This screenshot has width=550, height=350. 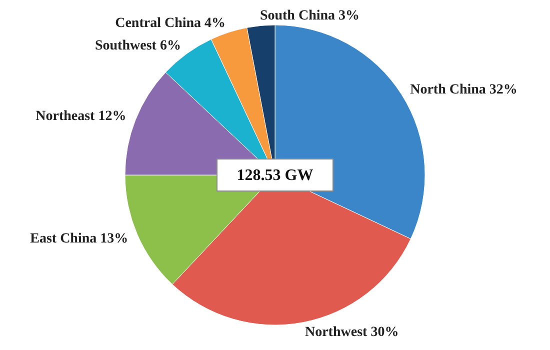 I want to click on slice-label: North China 32%, so click(x=464, y=90).